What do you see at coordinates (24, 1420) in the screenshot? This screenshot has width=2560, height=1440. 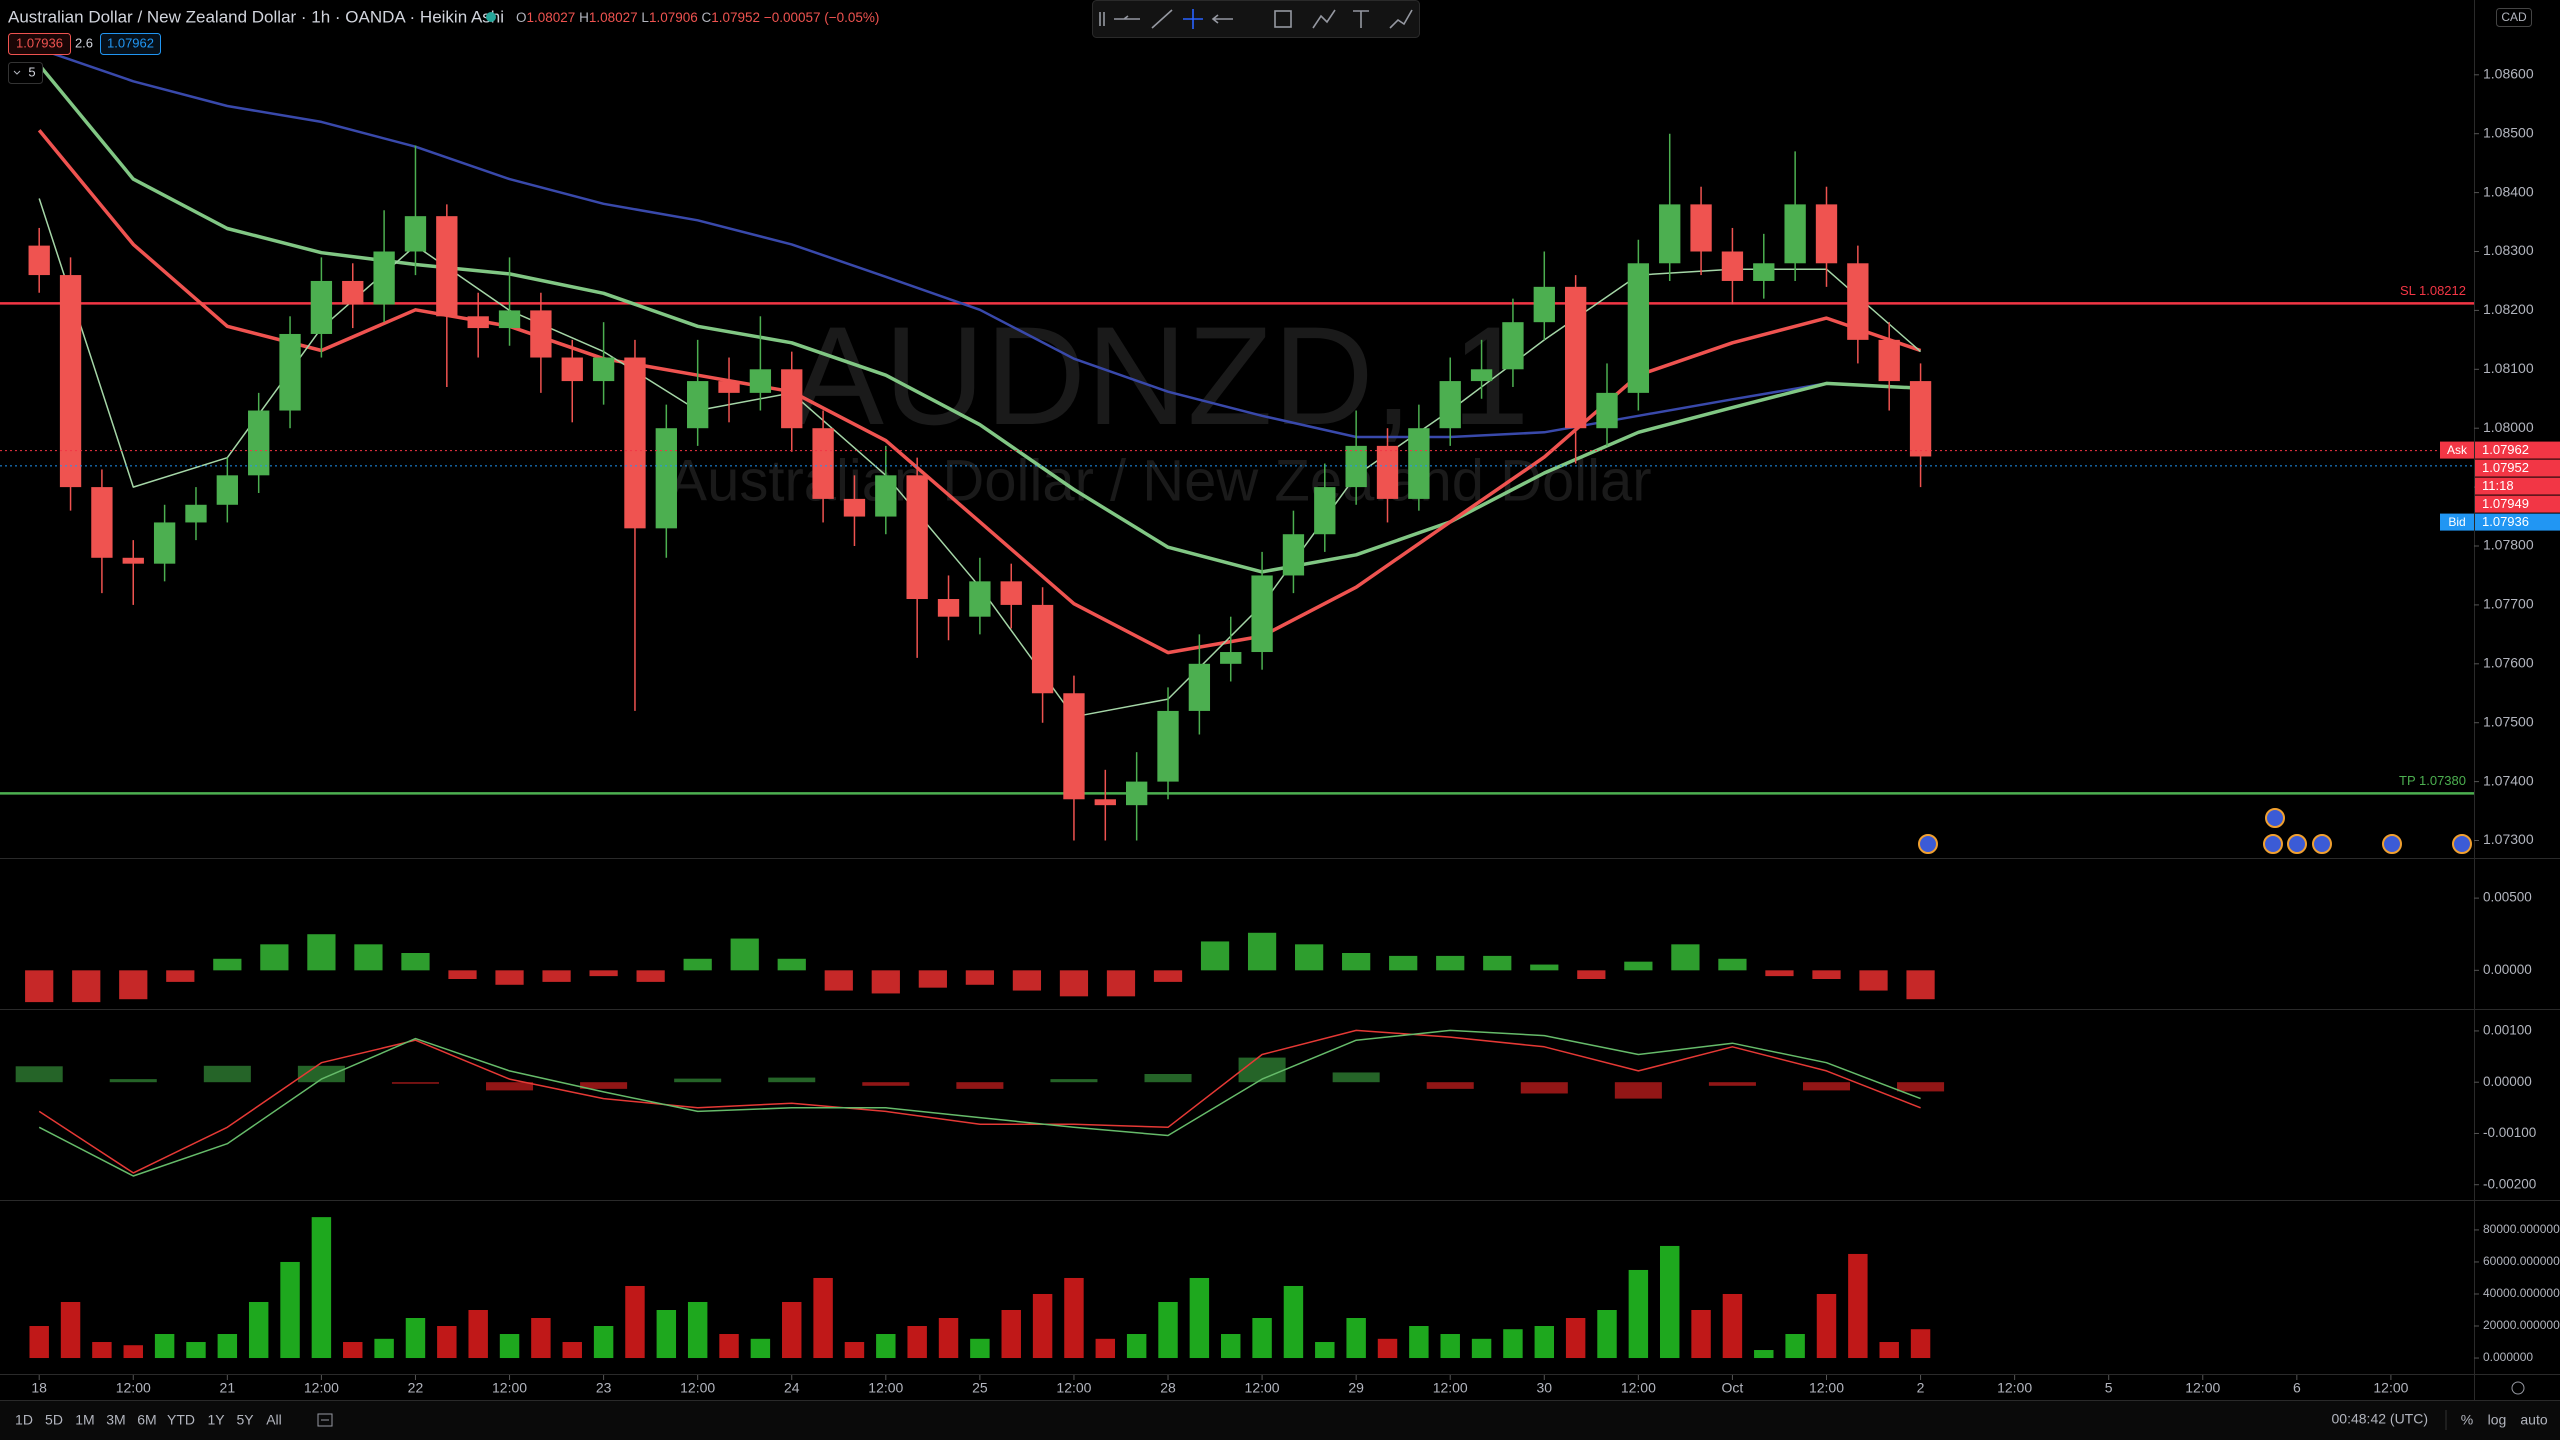 I see `range-button: 1D` at bounding box center [24, 1420].